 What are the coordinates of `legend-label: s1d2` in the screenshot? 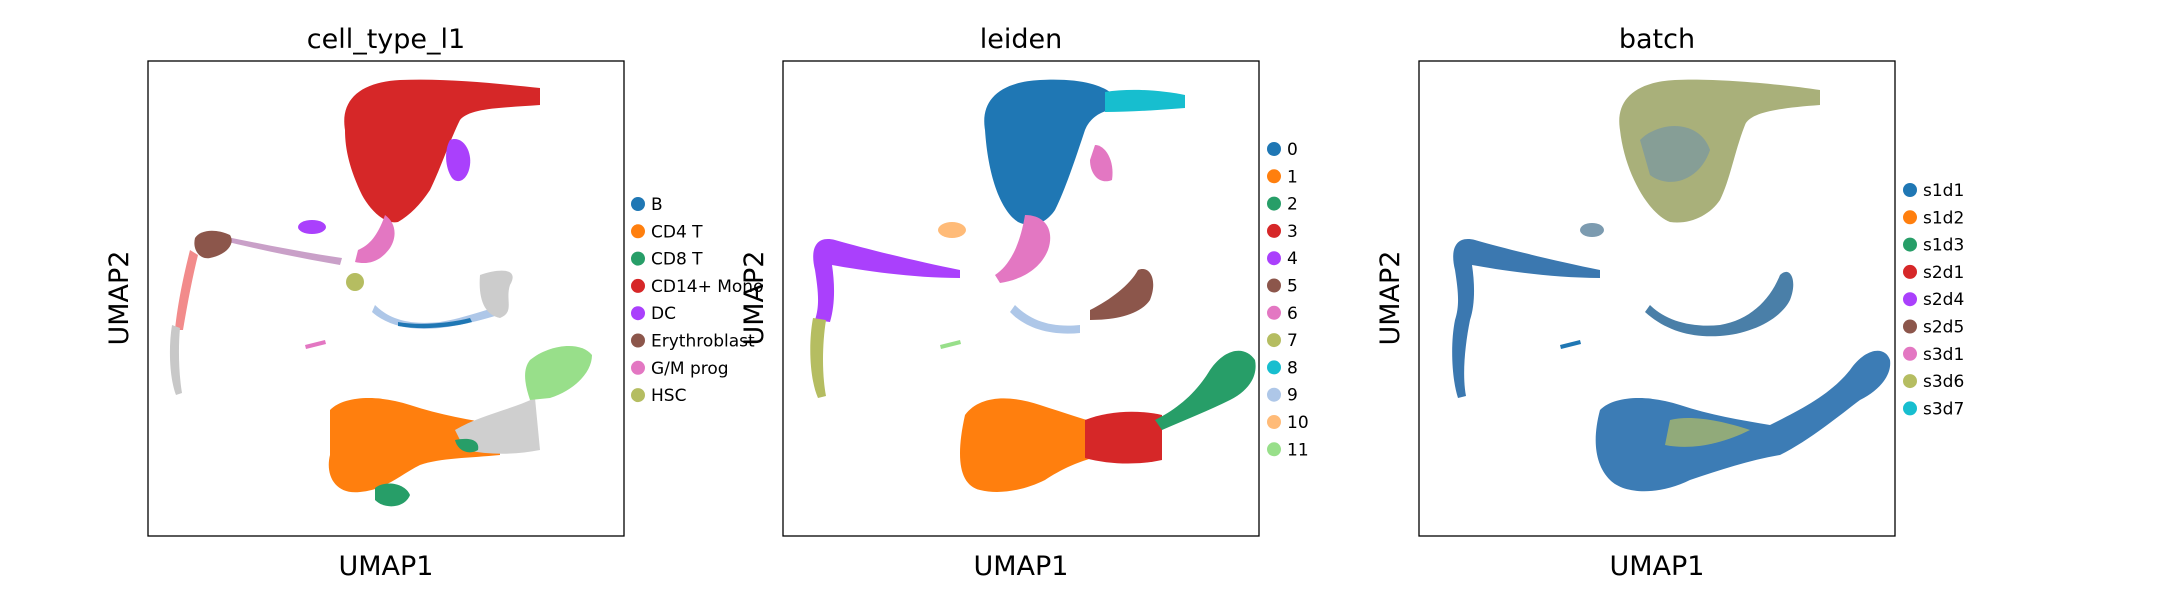 It's located at (1943, 218).